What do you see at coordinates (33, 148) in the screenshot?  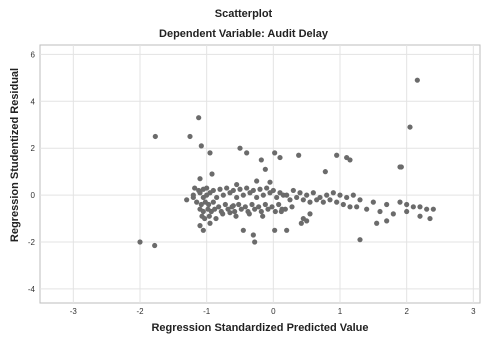 I see `y-tick-label: 2` at bounding box center [33, 148].